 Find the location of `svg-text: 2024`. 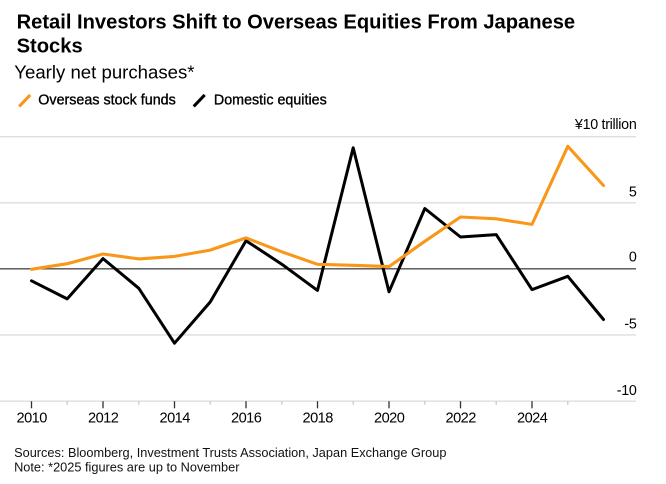

svg-text: 2024 is located at coordinates (532, 418).